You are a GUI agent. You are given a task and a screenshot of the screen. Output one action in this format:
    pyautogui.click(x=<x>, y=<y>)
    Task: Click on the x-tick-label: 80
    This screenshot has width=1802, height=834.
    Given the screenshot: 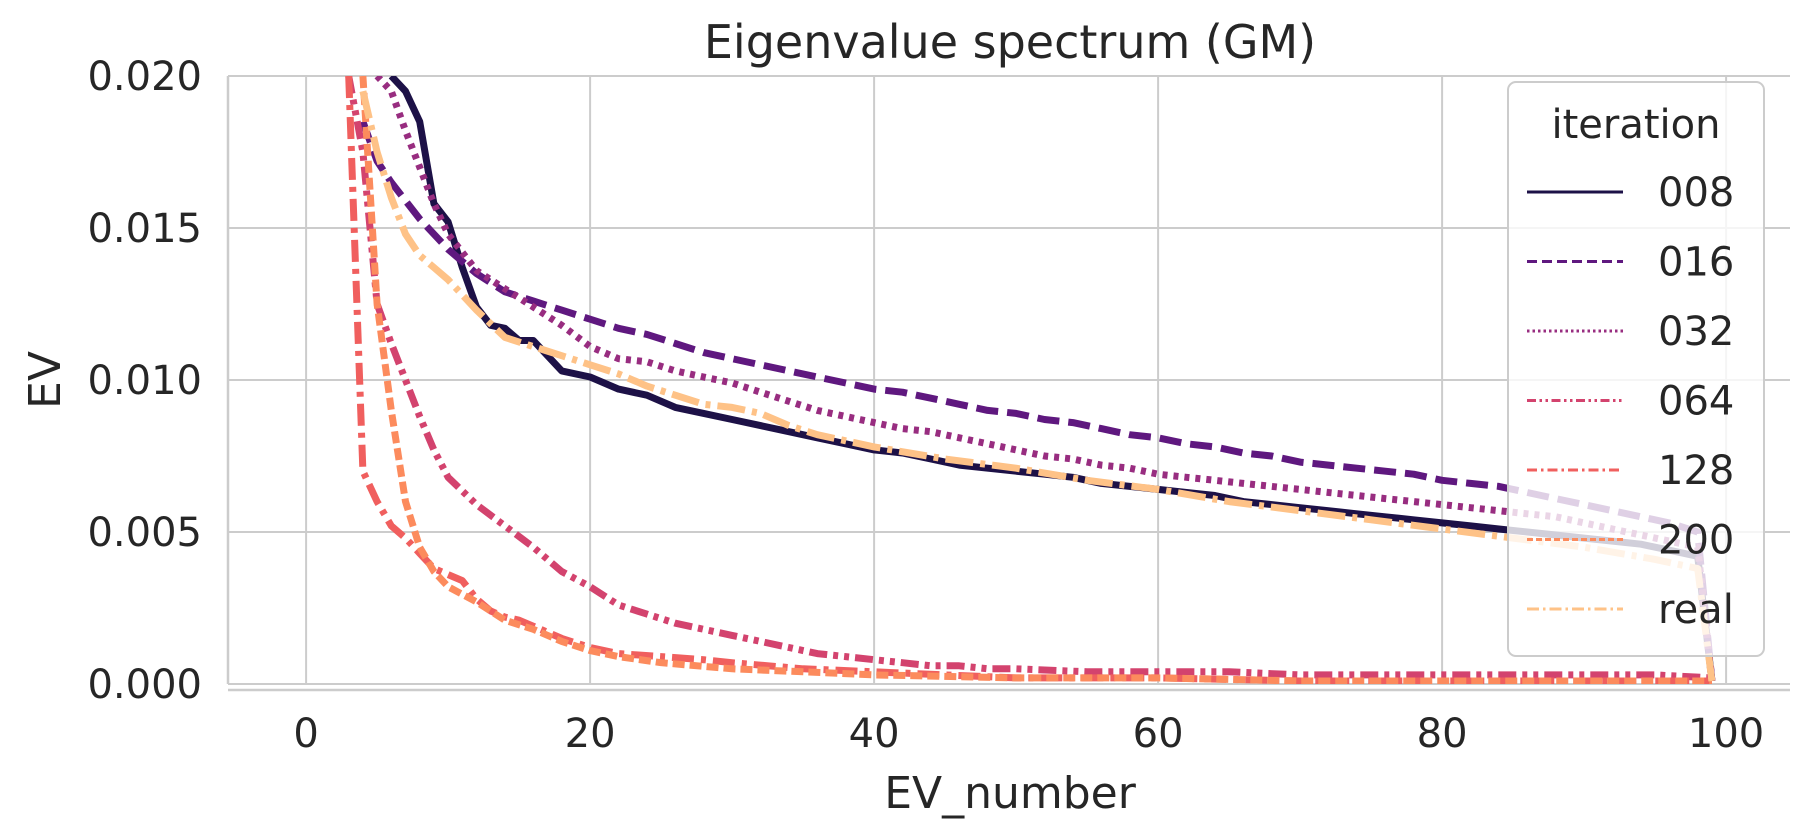 What is the action you would take?
    pyautogui.click(x=1442, y=734)
    